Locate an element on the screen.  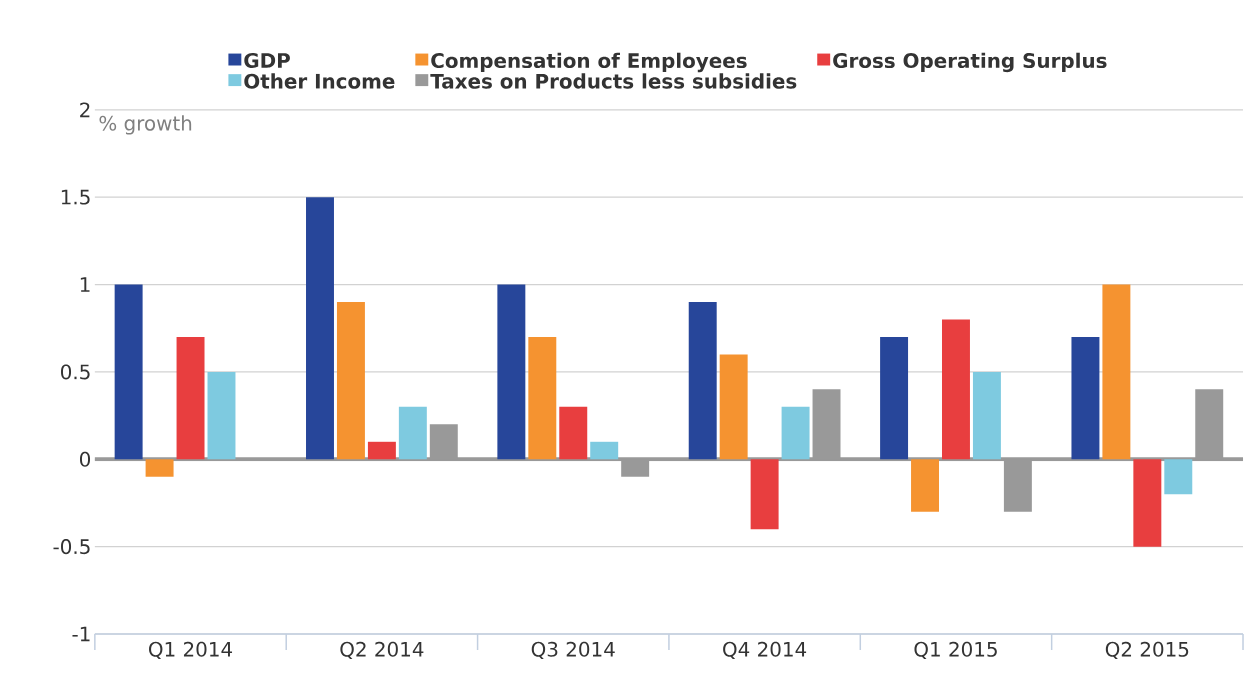
y-tick-label: 1 is located at coordinates (85, 284).